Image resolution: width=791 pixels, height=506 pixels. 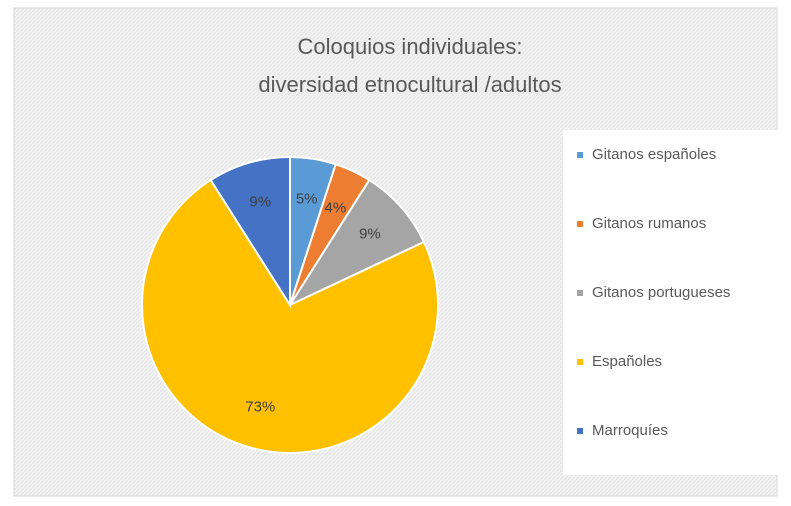 I want to click on legend-label: Marroquíes, so click(x=630, y=430).